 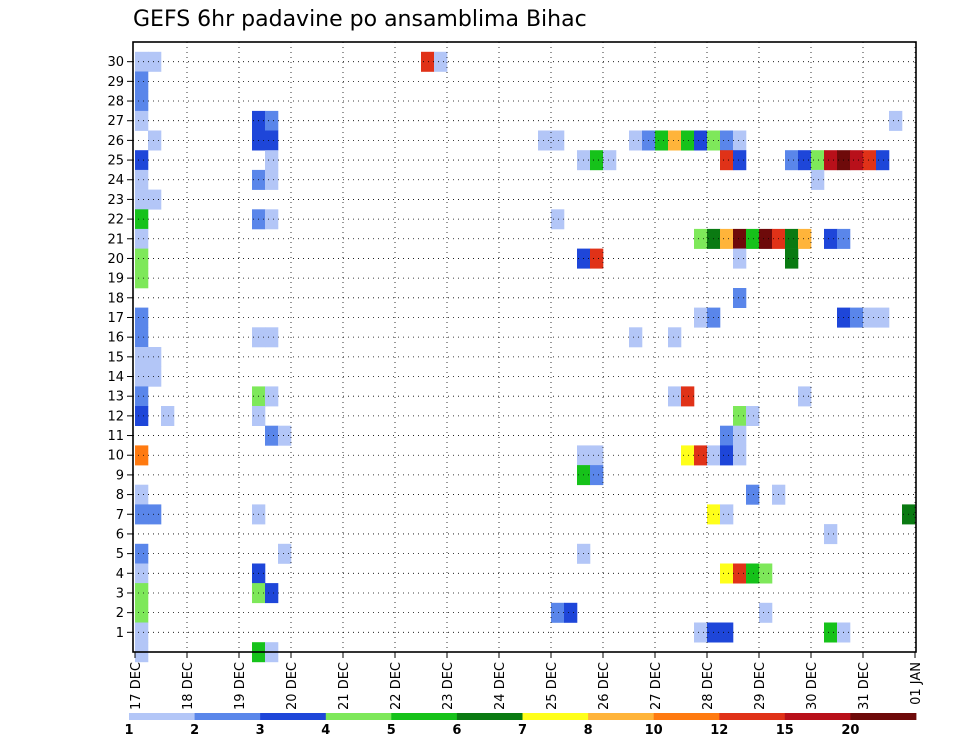 What do you see at coordinates (272, 435) in the screenshot?
I see `cell-r11-c11` at bounding box center [272, 435].